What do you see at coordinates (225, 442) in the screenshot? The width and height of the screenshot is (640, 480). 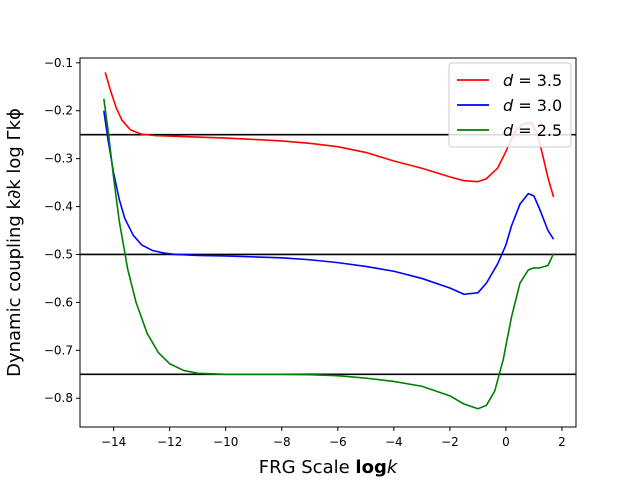 I see `x-tick-label: −10` at bounding box center [225, 442].